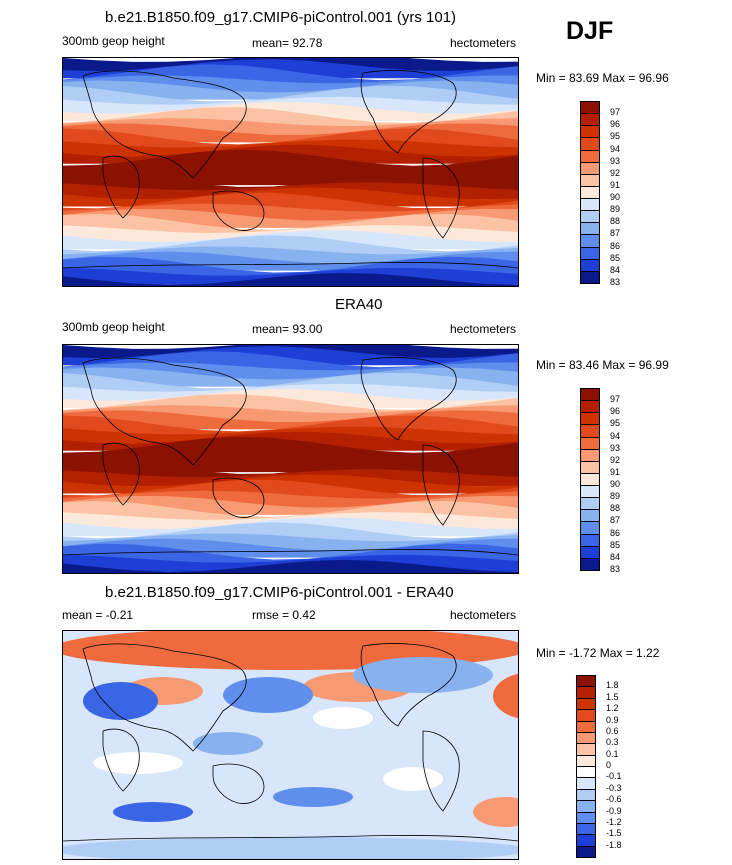  I want to click on panel-variable-label-obs: 300mb geop height, so click(113, 327).